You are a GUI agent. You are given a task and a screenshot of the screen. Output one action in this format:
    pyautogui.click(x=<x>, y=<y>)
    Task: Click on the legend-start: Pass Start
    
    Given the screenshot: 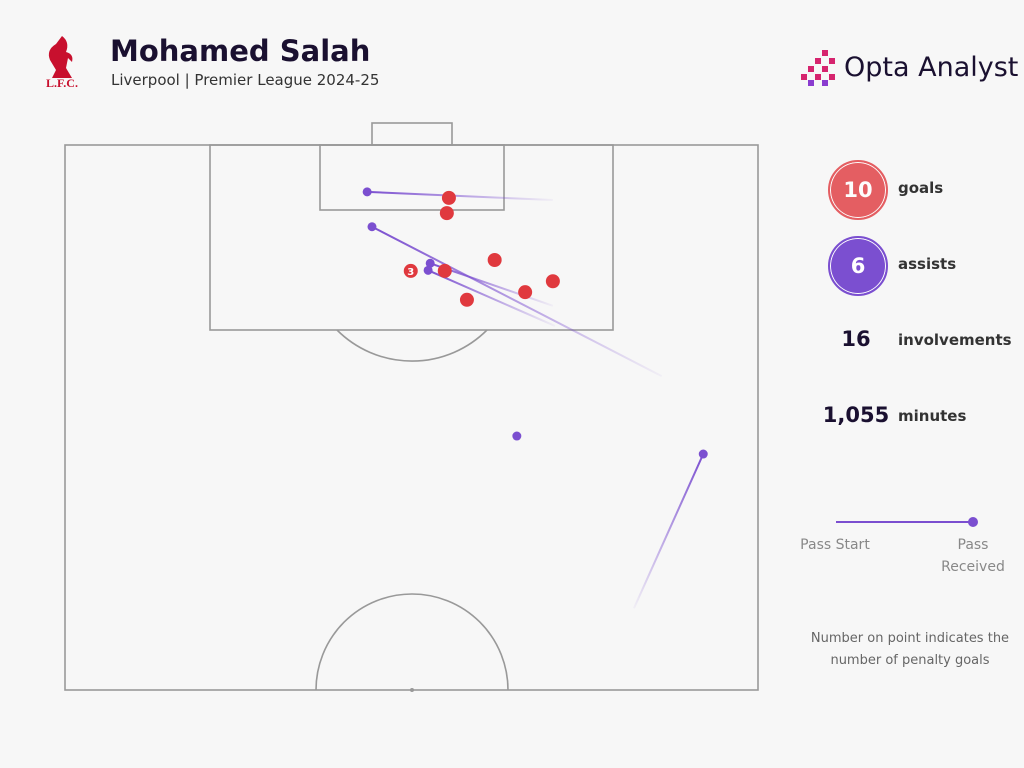 What is the action you would take?
    pyautogui.click(x=835, y=545)
    